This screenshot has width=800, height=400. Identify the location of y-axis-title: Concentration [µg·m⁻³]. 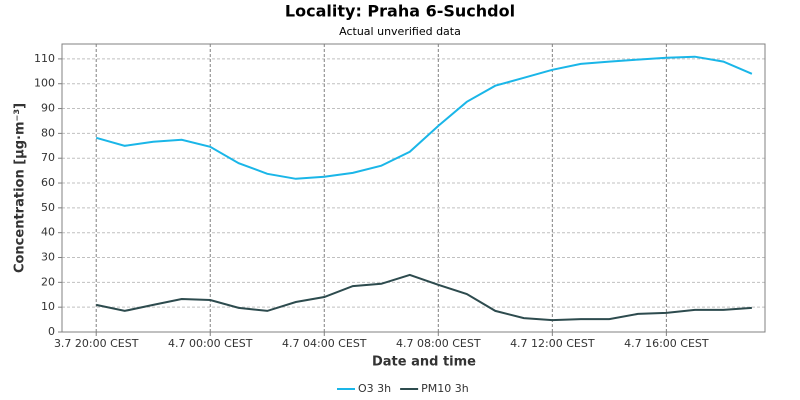
(20, 188).